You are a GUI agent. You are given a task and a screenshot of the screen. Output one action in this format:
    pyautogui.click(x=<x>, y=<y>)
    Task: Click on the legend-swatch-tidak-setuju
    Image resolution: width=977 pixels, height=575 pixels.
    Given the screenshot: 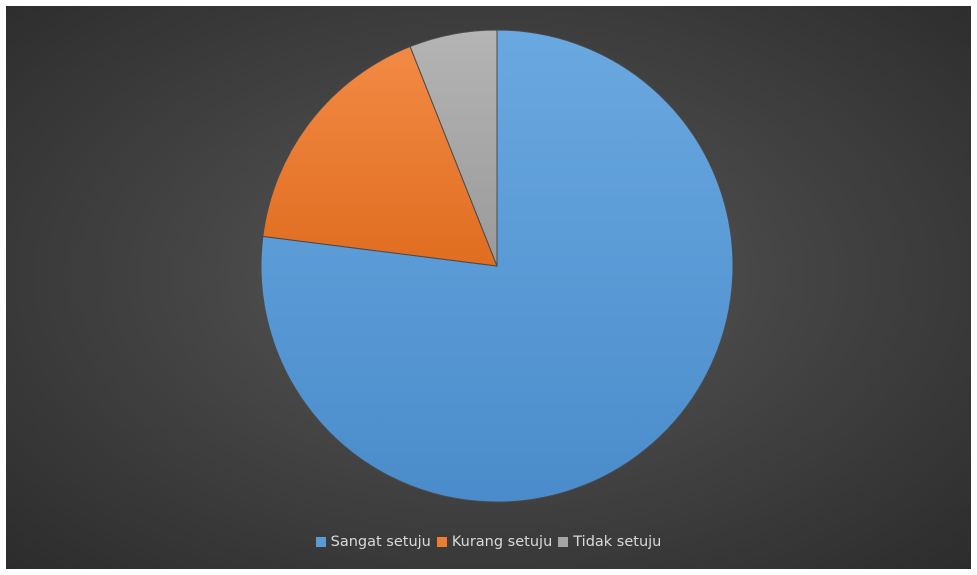 What is the action you would take?
    pyautogui.click(x=563, y=542)
    